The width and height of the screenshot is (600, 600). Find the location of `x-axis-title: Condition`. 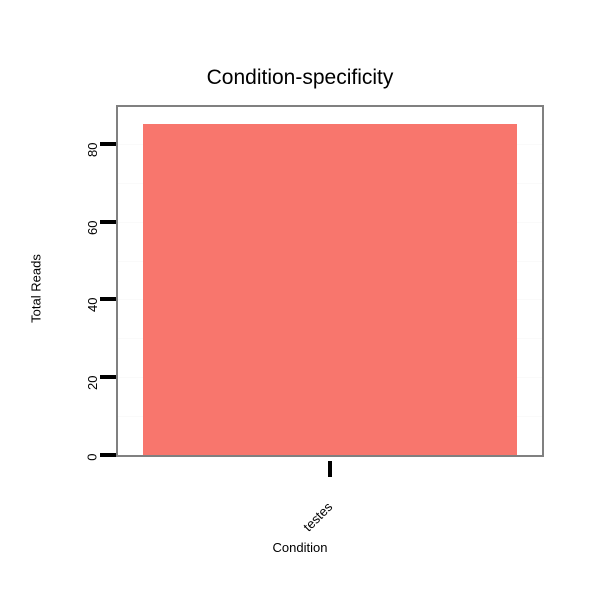

x-axis-title: Condition is located at coordinates (300, 547).